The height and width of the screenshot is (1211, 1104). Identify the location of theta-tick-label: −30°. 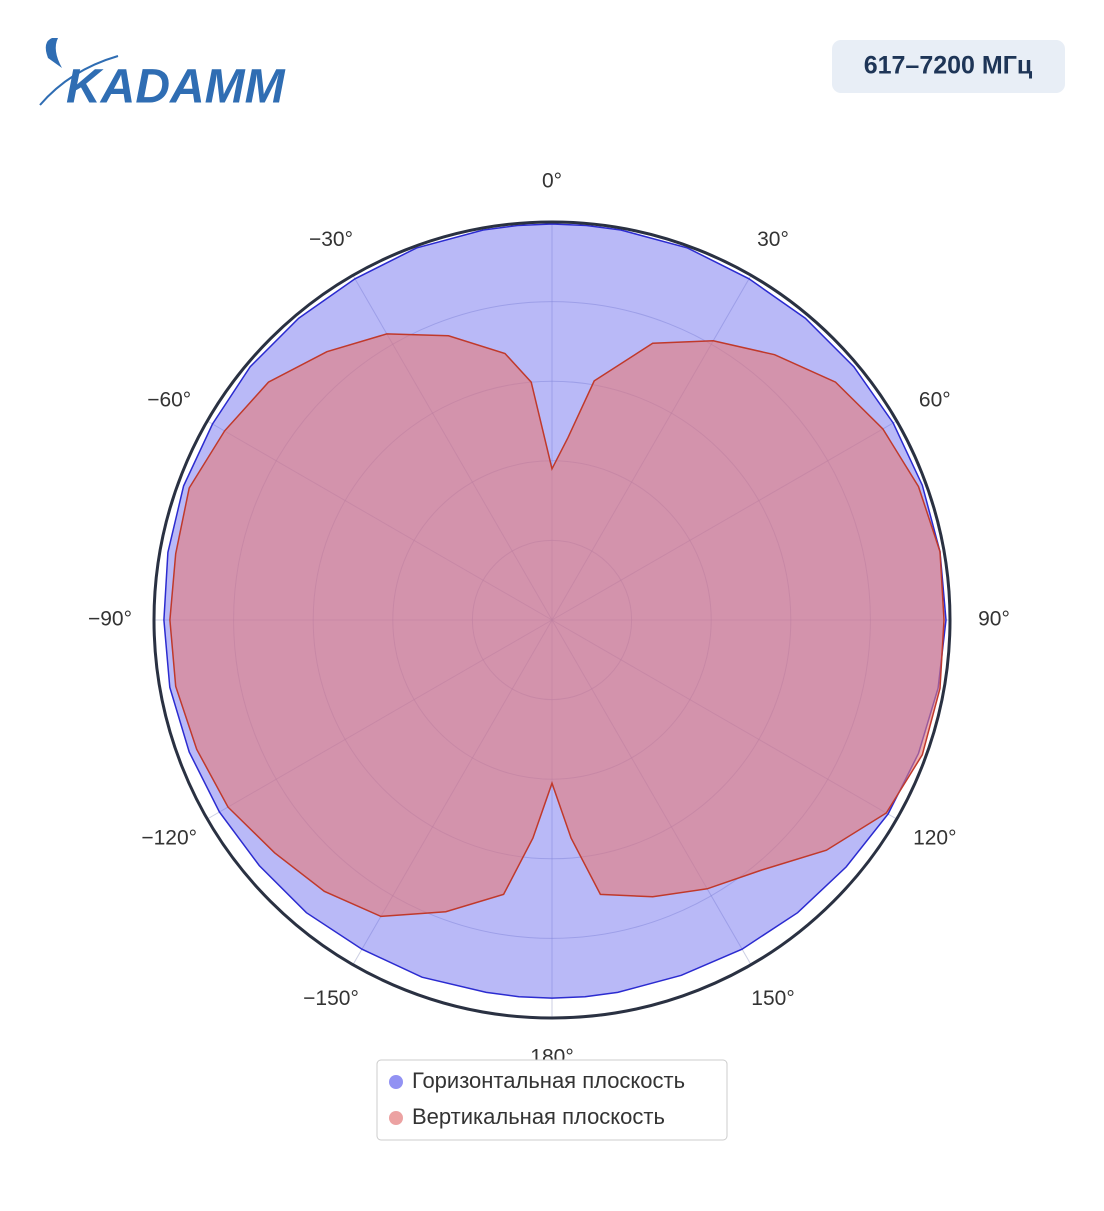
(331, 239).